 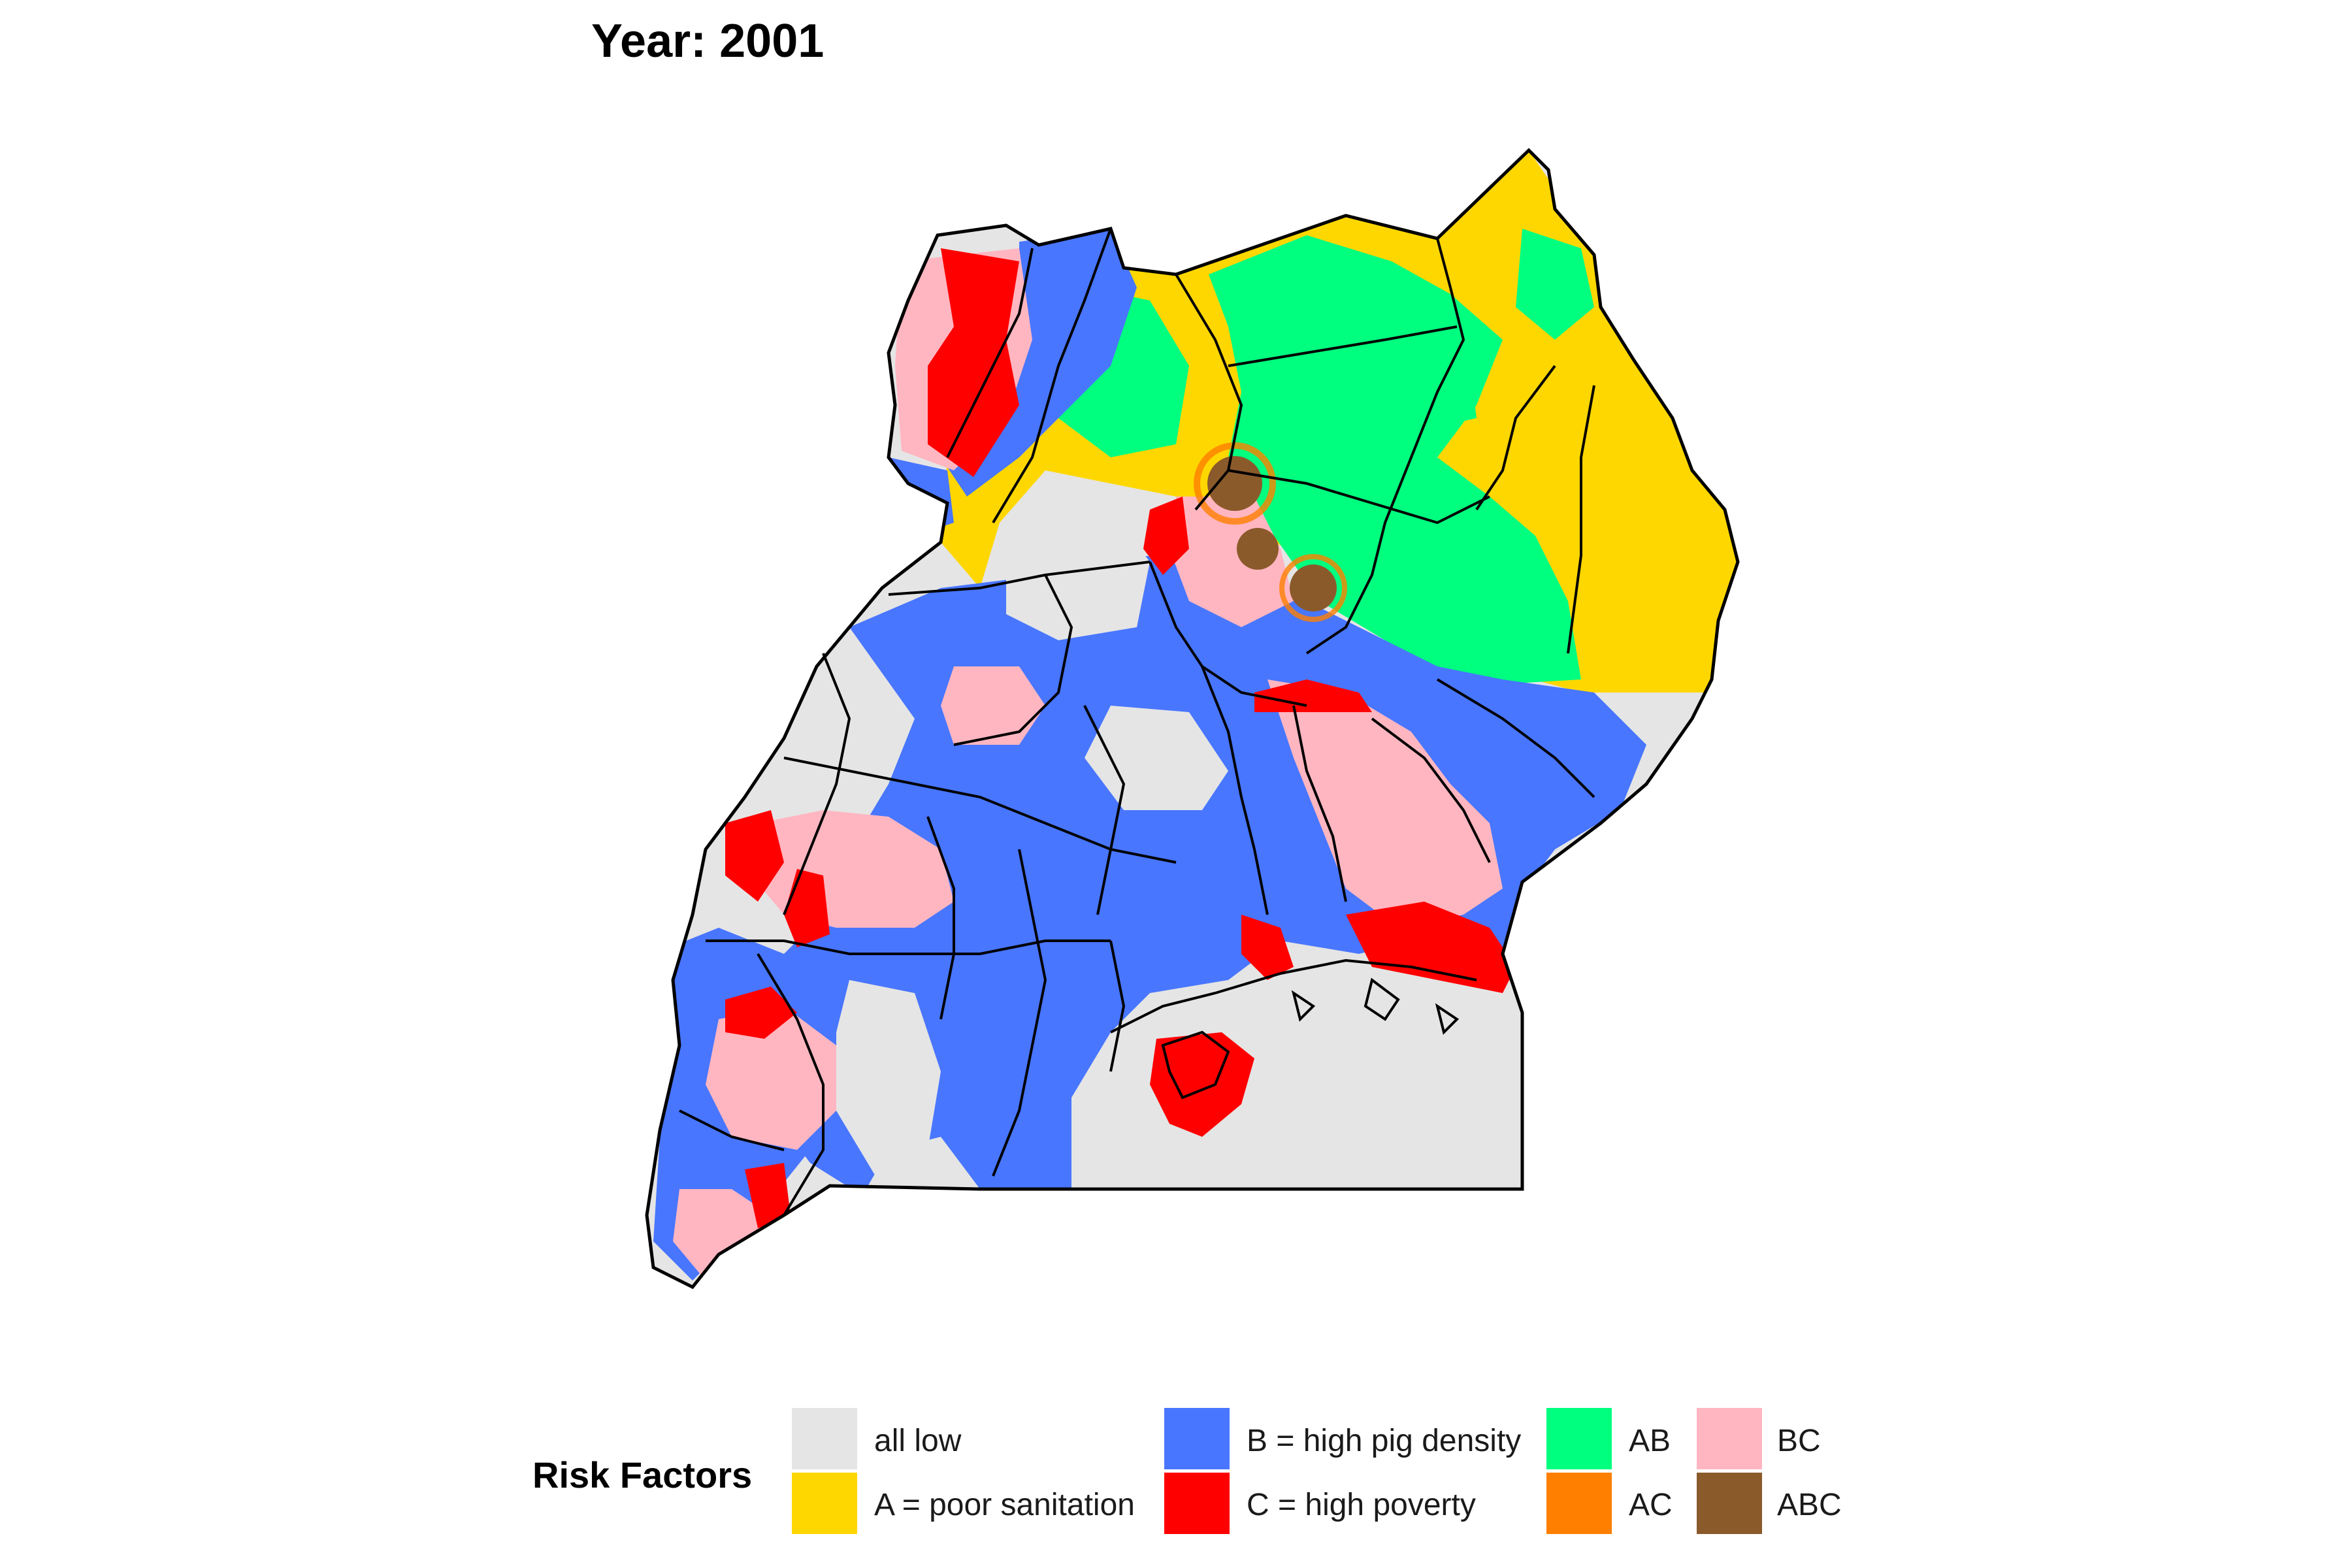 I want to click on legend-label-a: A = poor sanitation, so click(x=1004, y=1505).